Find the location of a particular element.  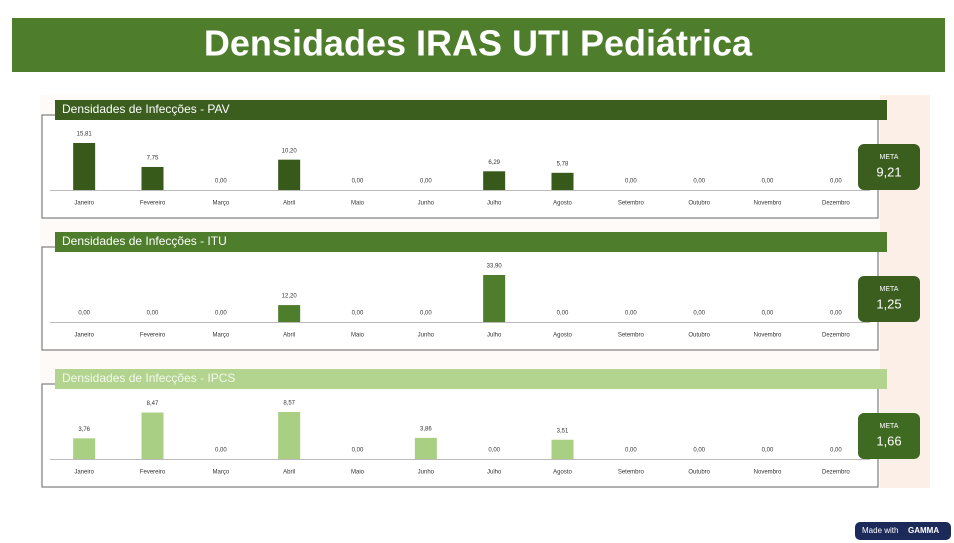

chart-title: Densidades de Infecções - ITU is located at coordinates (144, 241).